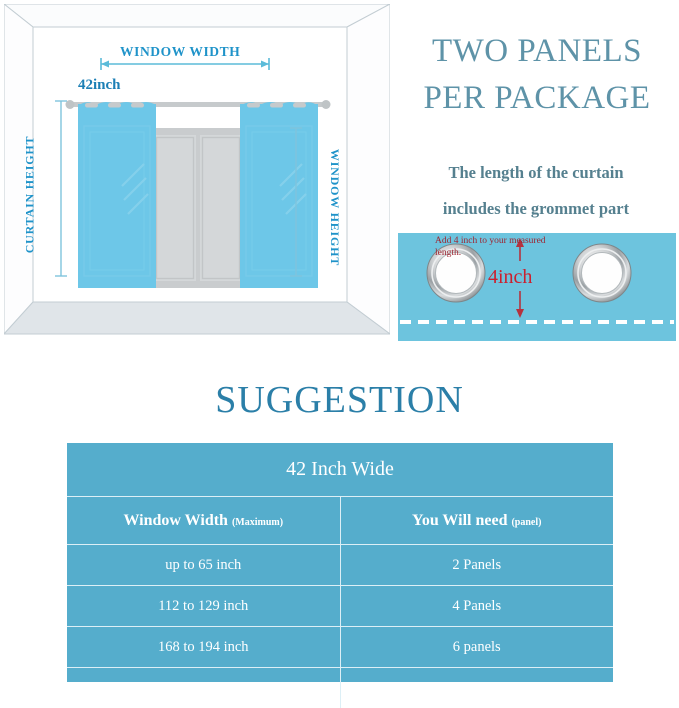 This screenshot has width=679, height=708. I want to click on headline-line-2: PER PACKAGE, so click(537, 98).